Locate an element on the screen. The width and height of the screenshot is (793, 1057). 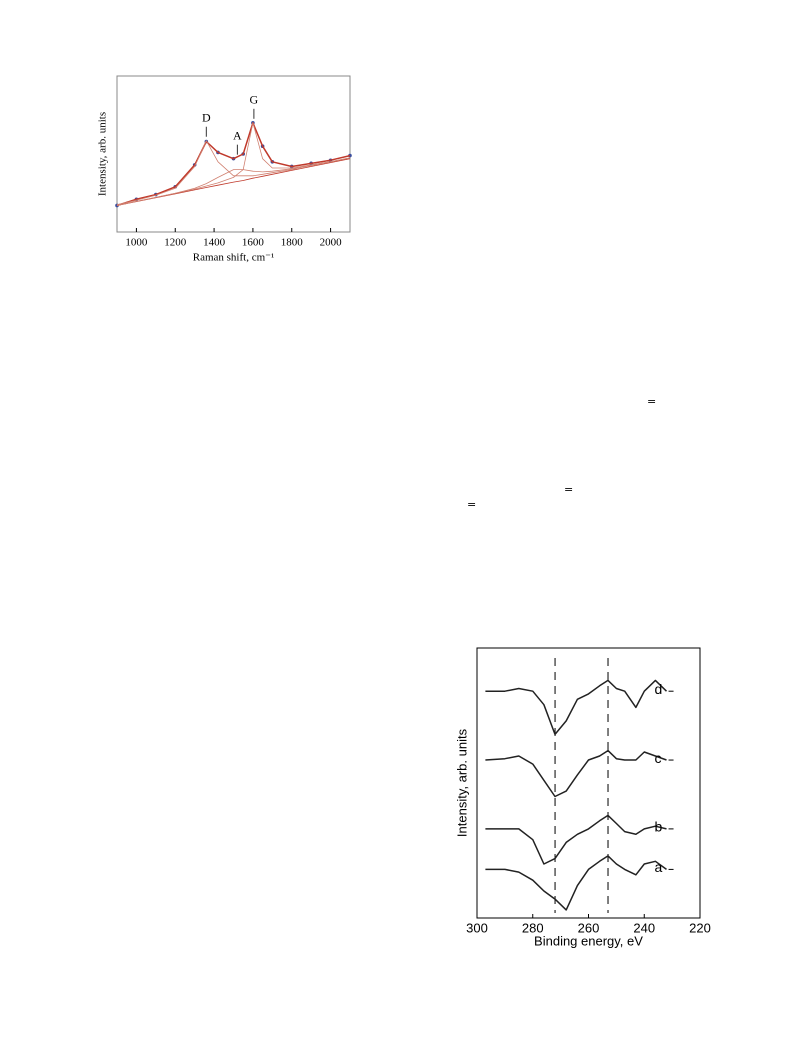
x-tick-label: 260 is located at coordinates (589, 927).